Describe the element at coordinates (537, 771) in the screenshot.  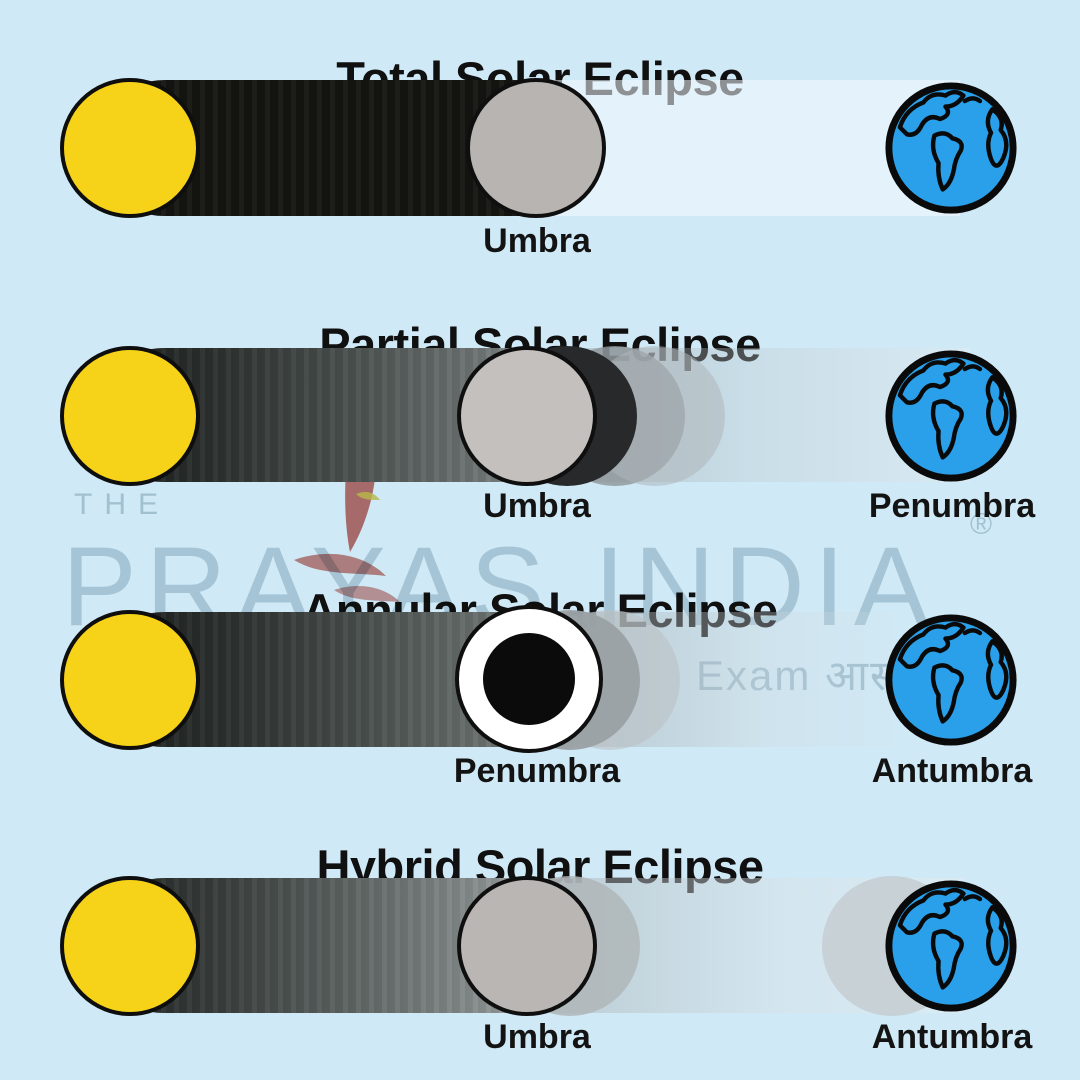
I see `moon-shadow-label: Penumbra` at that location.